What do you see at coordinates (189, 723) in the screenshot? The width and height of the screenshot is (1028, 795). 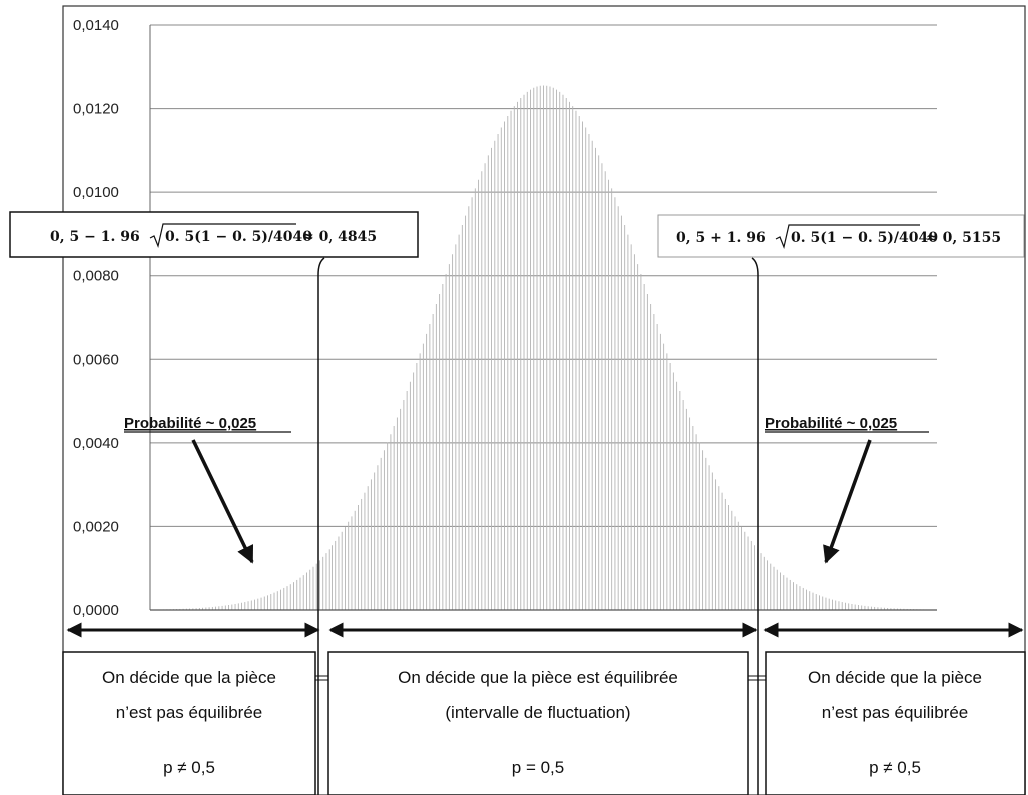 I see `box-left` at bounding box center [189, 723].